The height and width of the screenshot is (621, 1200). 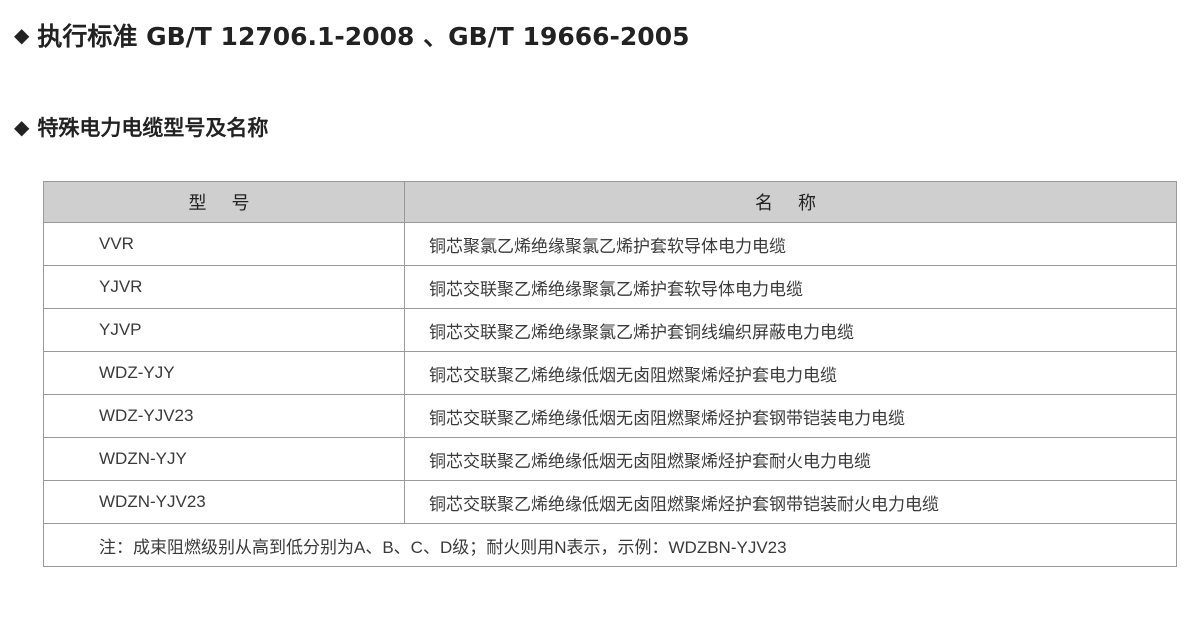 What do you see at coordinates (224, 416) in the screenshot?
I see `model-cell: WDZ-YJV23` at bounding box center [224, 416].